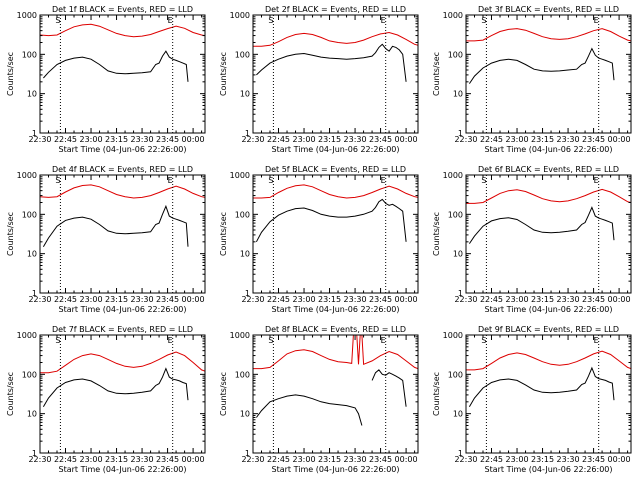 This screenshot has width=640, height=480. Describe the element at coordinates (122, 329) in the screenshot. I see `panel-title: Det 7f BLACK = Events, RED = LLD` at that location.